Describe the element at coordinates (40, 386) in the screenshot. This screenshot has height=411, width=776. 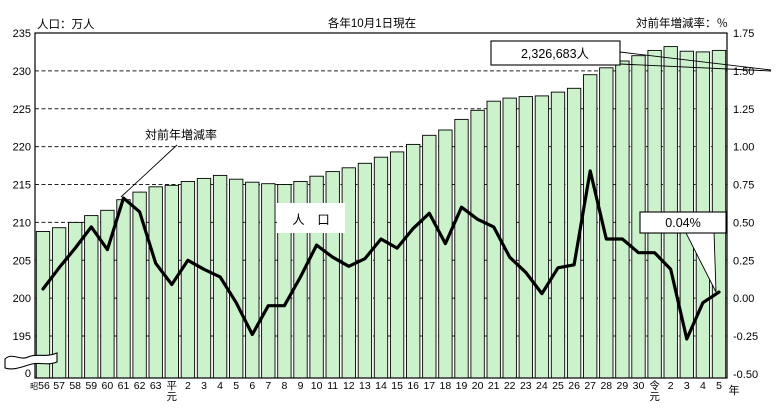
I see `x-tick-label: 昭56` at that location.